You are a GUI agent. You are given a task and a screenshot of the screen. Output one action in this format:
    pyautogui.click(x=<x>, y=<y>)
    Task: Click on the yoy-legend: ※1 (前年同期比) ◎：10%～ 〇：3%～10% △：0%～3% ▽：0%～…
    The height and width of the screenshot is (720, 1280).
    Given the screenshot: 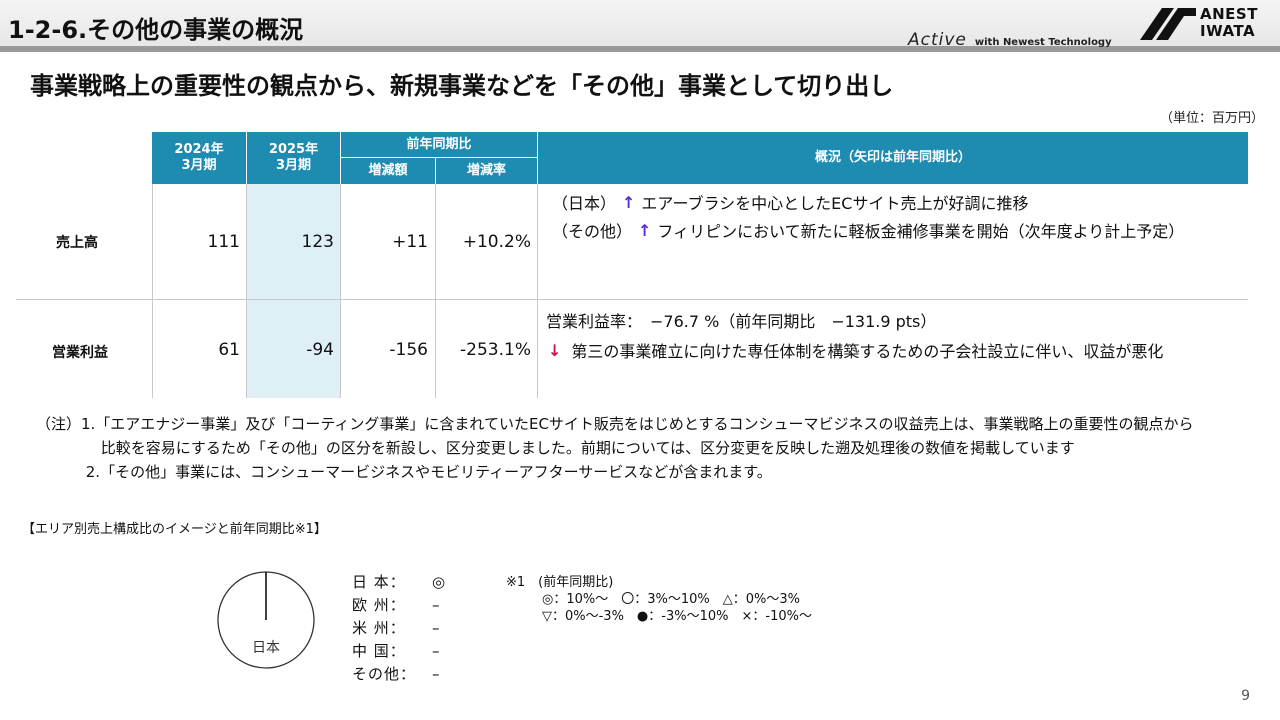 What is the action you would take?
    pyautogui.click(x=659, y=599)
    